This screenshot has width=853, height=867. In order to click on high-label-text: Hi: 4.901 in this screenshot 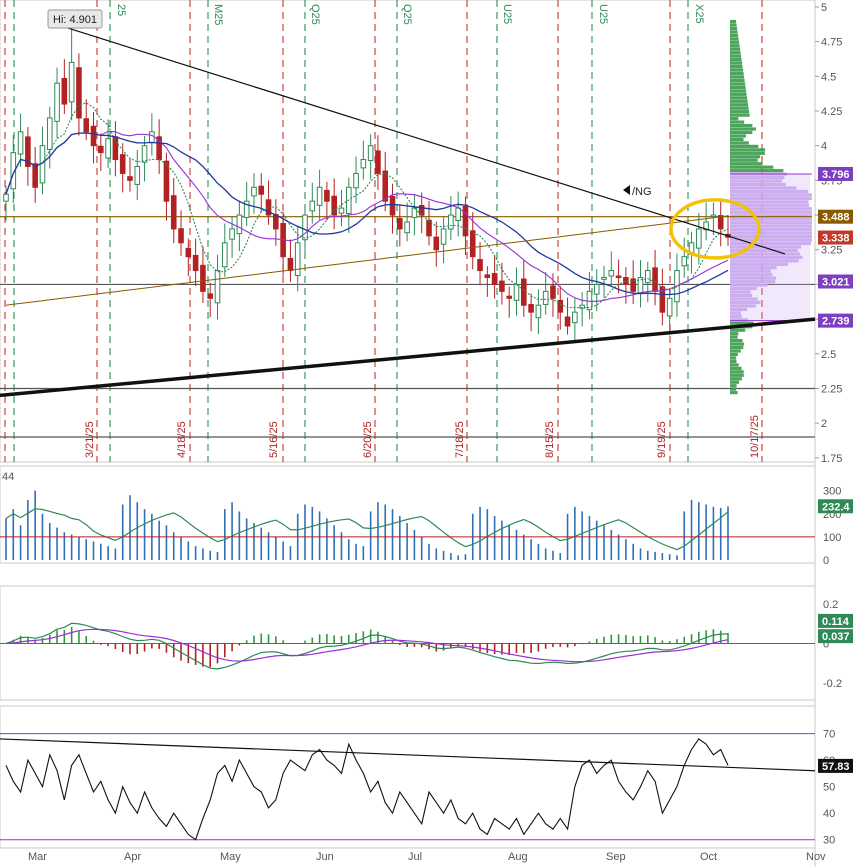, I will do `click(75, 20)`.